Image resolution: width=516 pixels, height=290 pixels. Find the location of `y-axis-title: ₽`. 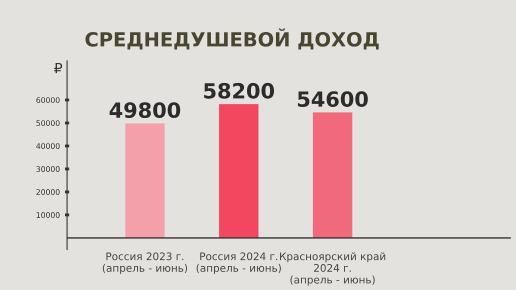

y-axis-title: ₽ is located at coordinates (58, 68).